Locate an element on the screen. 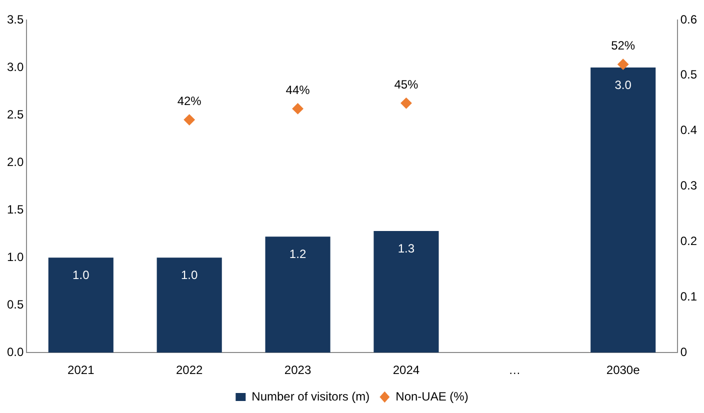 This screenshot has width=704, height=413. y2-tick-label: 0.4 is located at coordinates (689, 130).